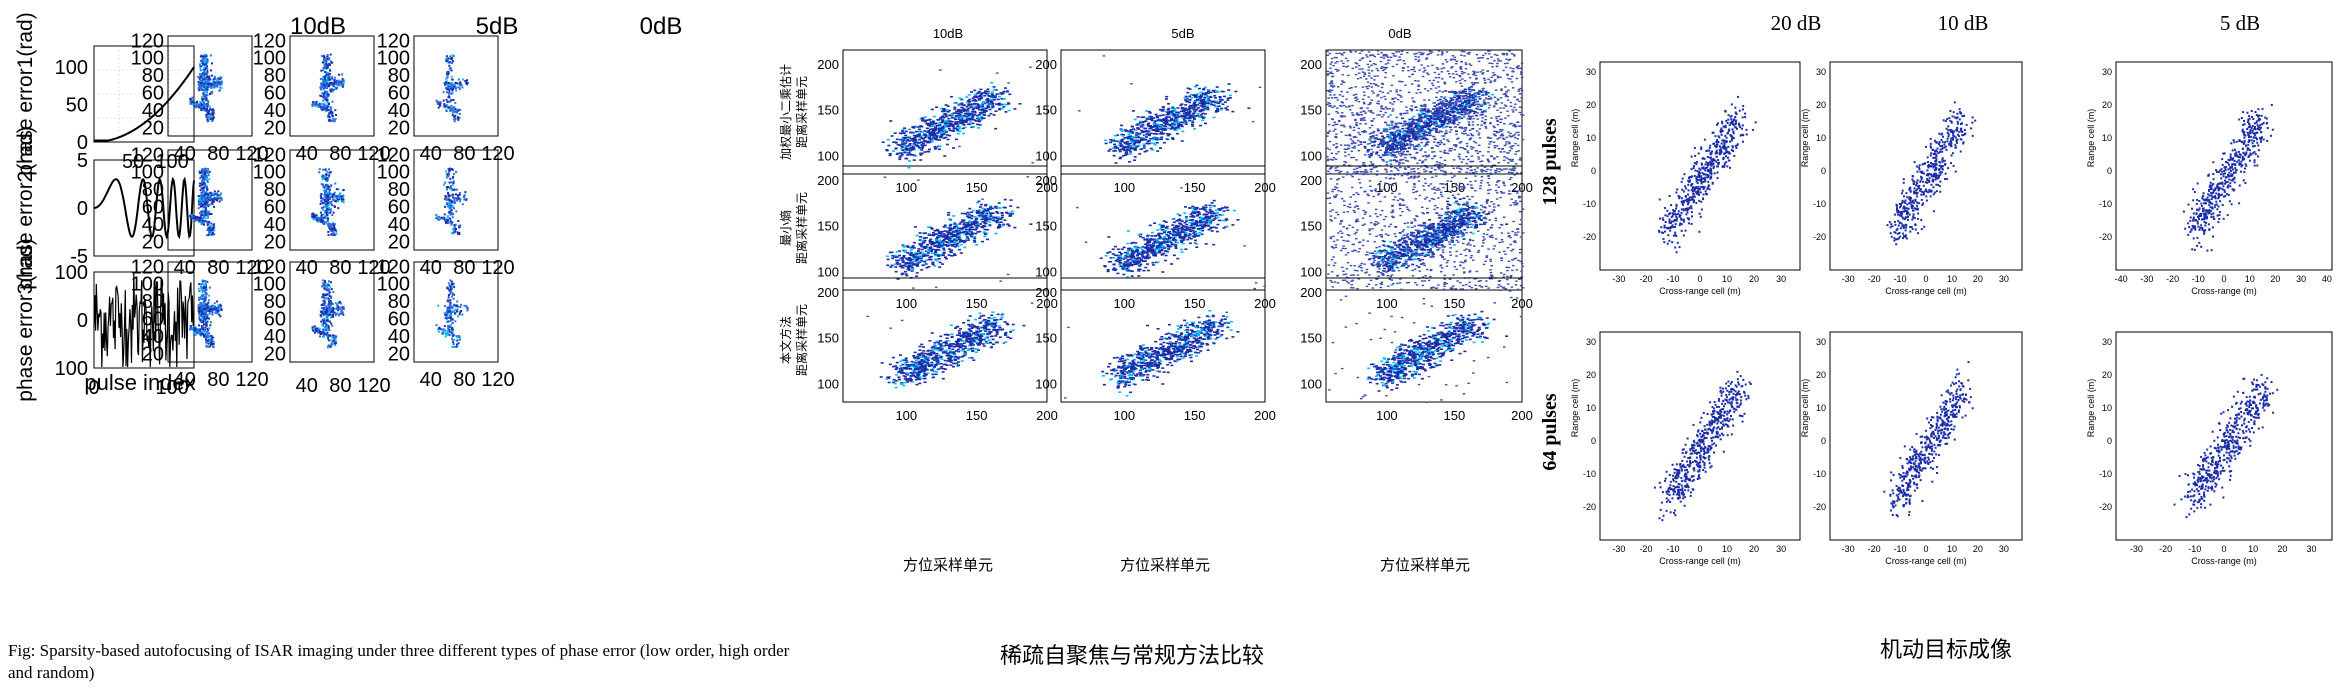 Image resolution: width=2348 pixels, height=694 pixels. Describe the element at coordinates (1195, 187) in the screenshot. I see `xtick-label: 150` at that location.